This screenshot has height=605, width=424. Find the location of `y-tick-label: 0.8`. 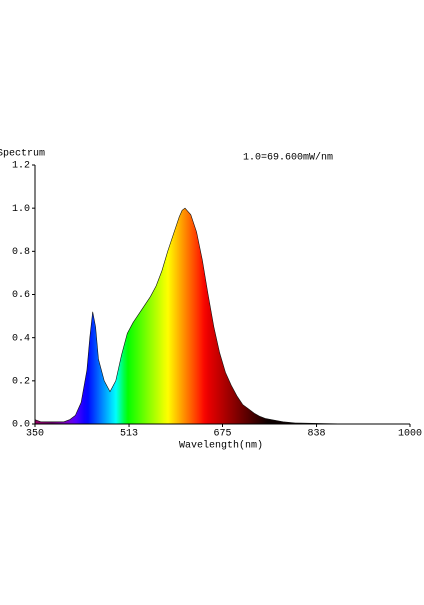

y-tick-label: 0.8 is located at coordinates (21, 252).